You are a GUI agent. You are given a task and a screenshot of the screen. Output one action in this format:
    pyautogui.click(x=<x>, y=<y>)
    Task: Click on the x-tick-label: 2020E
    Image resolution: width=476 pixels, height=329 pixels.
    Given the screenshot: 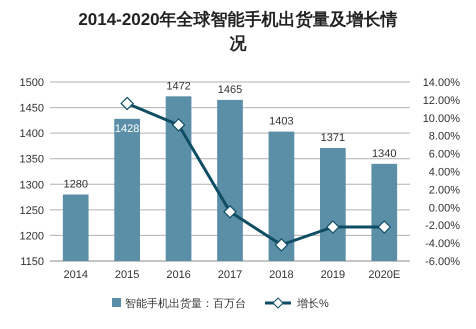 What is the action you would take?
    pyautogui.click(x=384, y=275)
    